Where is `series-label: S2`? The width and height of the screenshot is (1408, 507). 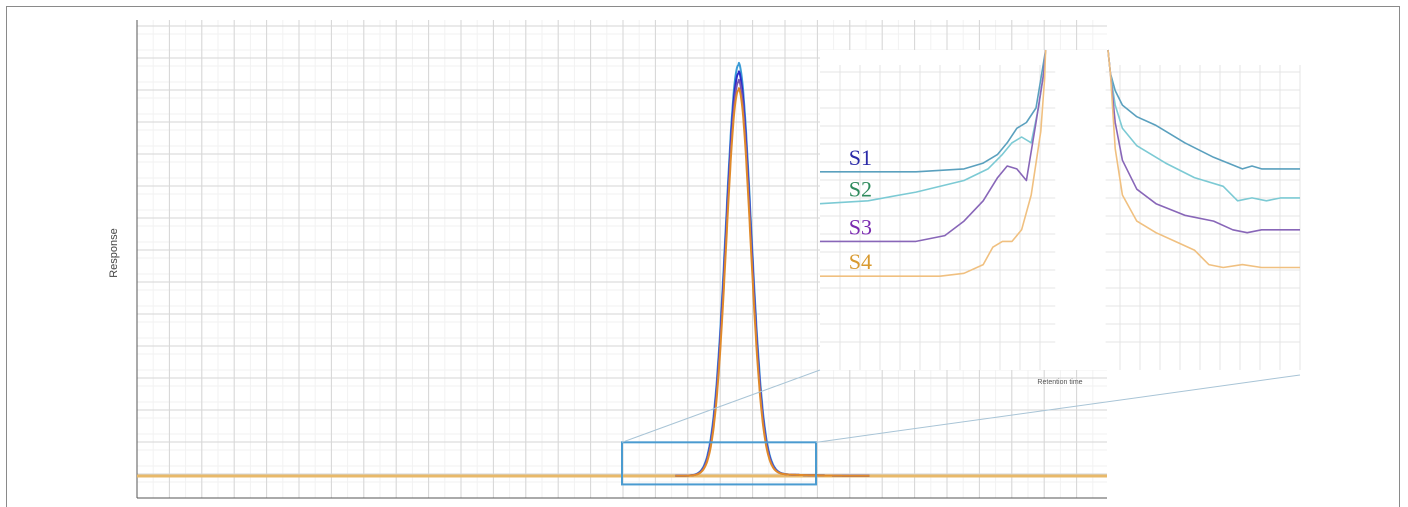 series-label: S2 is located at coordinates (860, 189).